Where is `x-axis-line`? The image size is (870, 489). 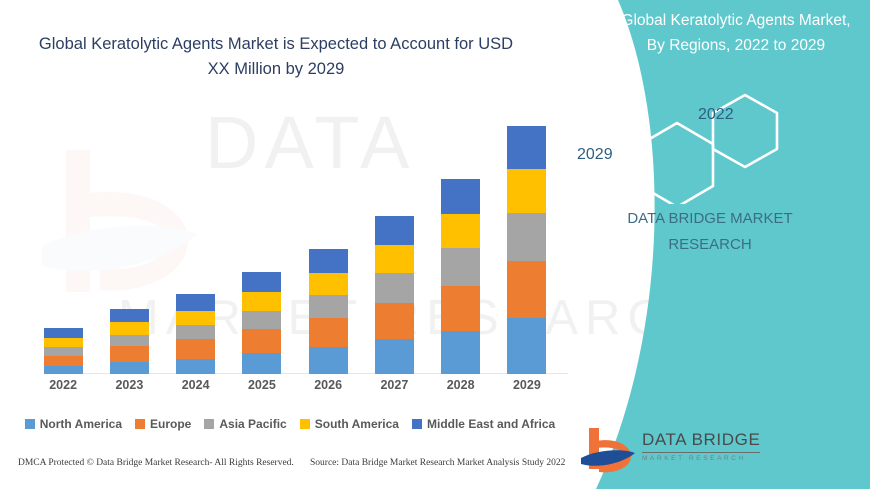 x-axis-line is located at coordinates (308, 373).